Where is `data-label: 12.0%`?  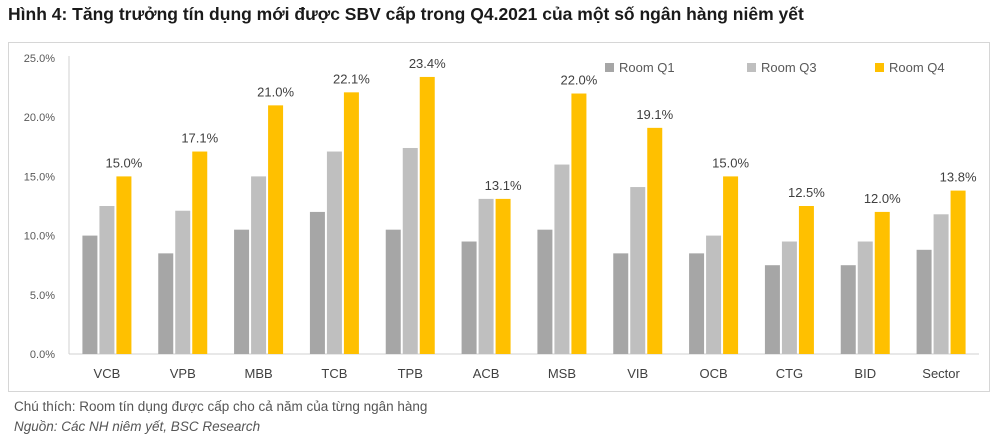 data-label: 12.0% is located at coordinates (882, 198).